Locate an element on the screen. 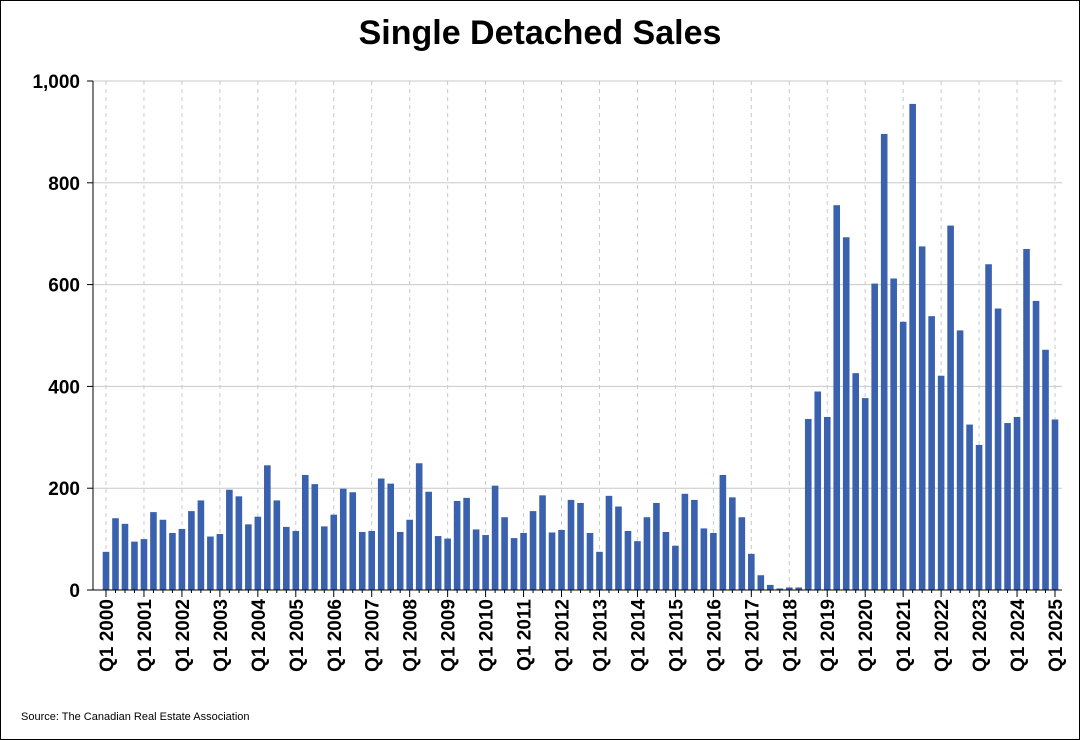 The height and width of the screenshot is (740, 1080). x-tick-label: Q1 2024 is located at coordinates (1018, 635).